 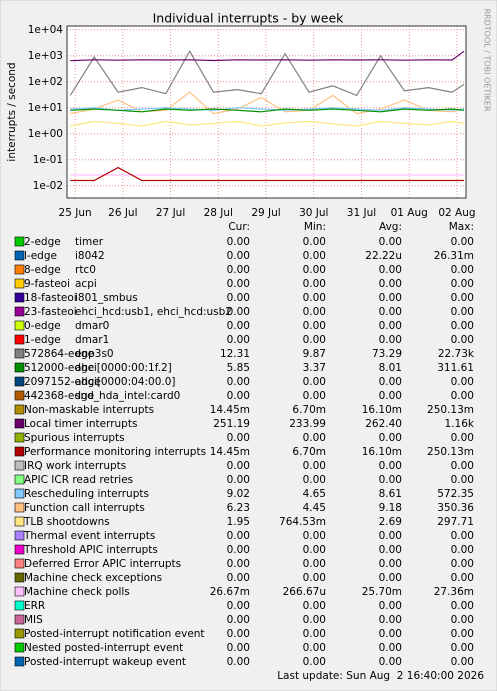 What do you see at coordinates (80, 424) in the screenshot?
I see `legend-name: Local timer interrupts` at bounding box center [80, 424].